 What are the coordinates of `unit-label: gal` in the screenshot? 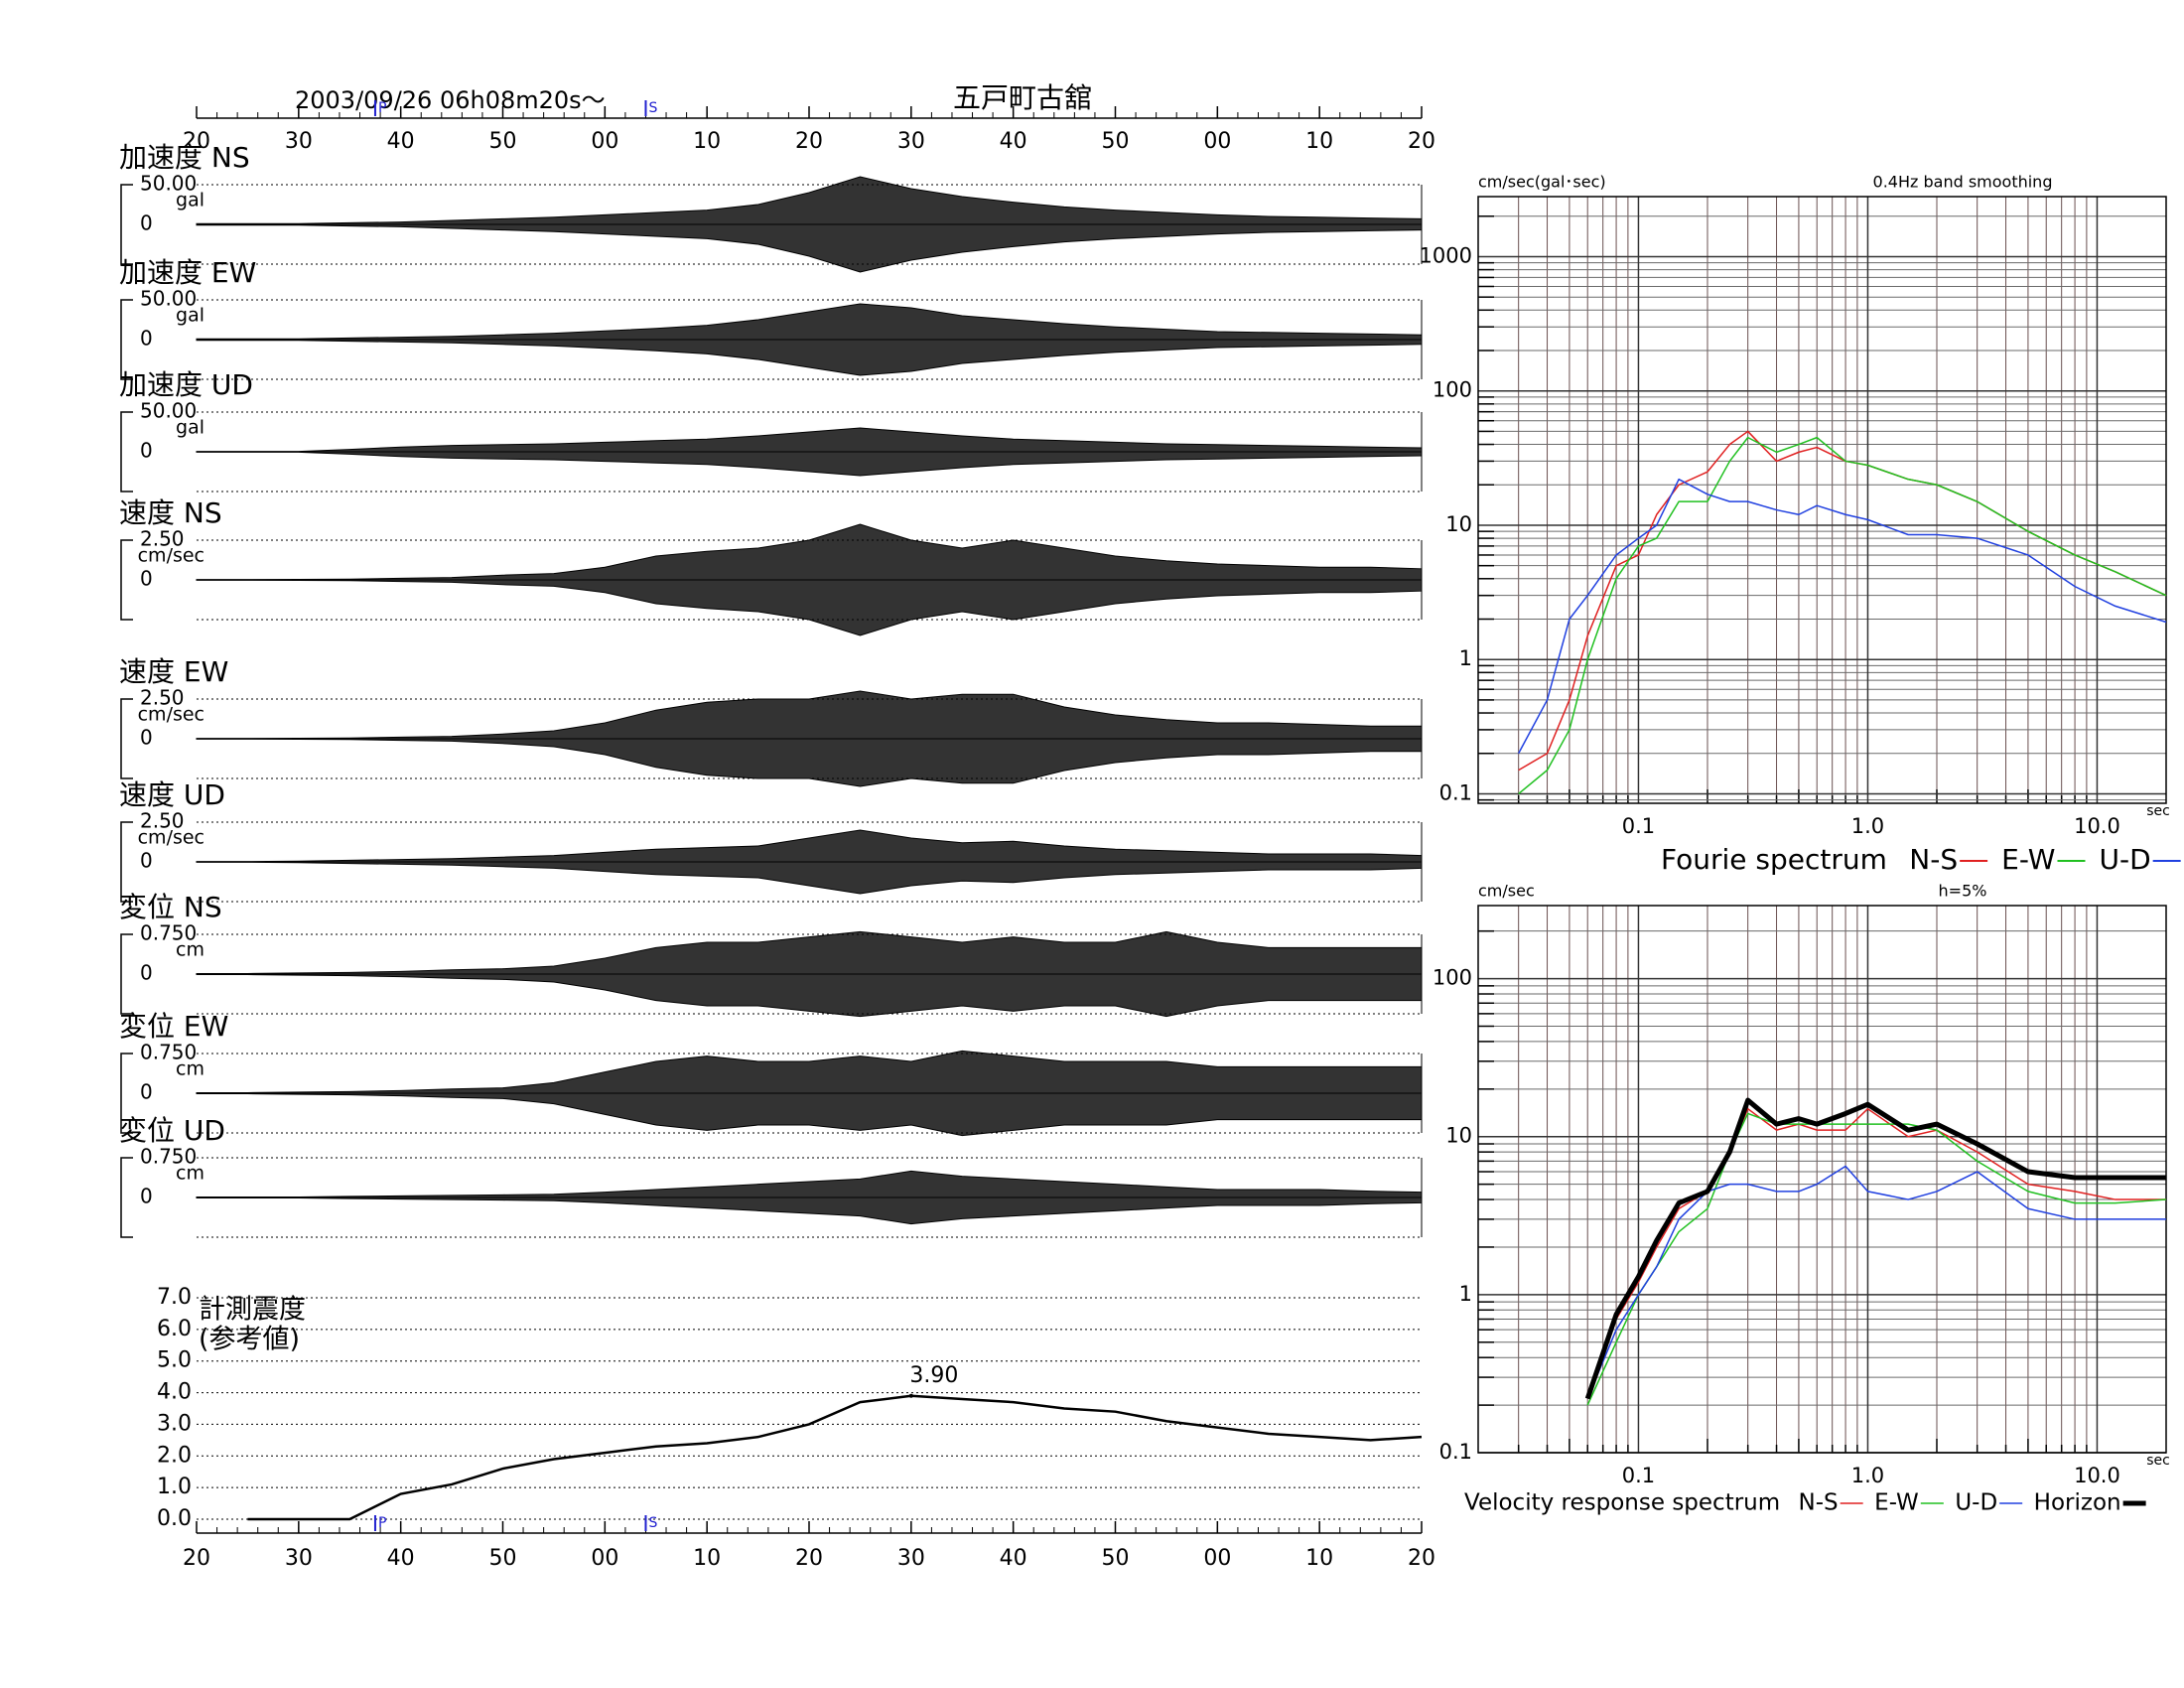 It's located at (190, 200).